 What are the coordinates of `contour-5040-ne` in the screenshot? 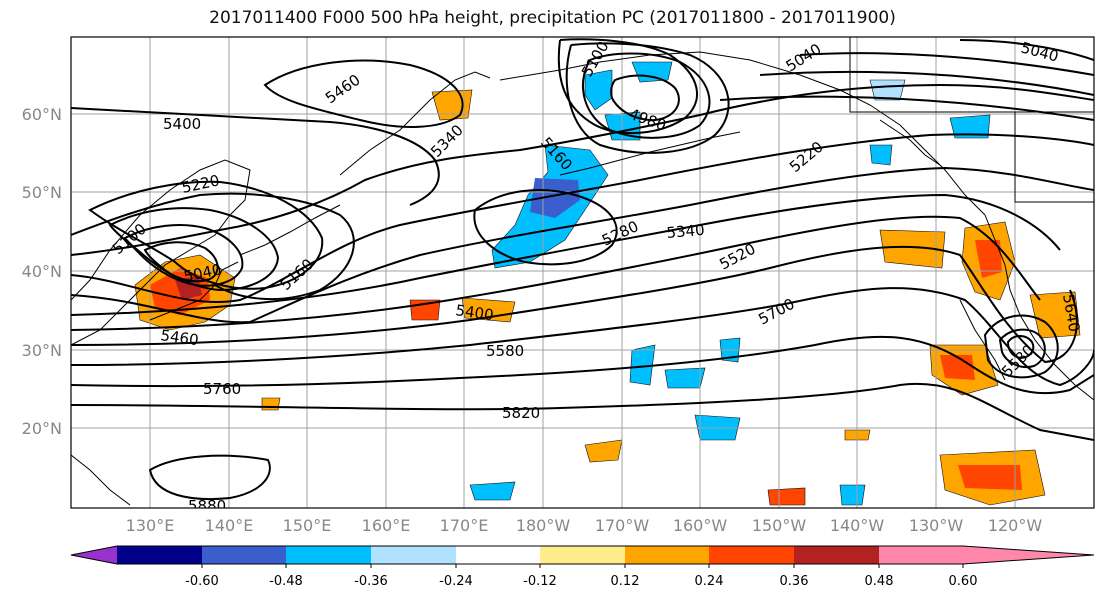 It's located at (1026, 50).